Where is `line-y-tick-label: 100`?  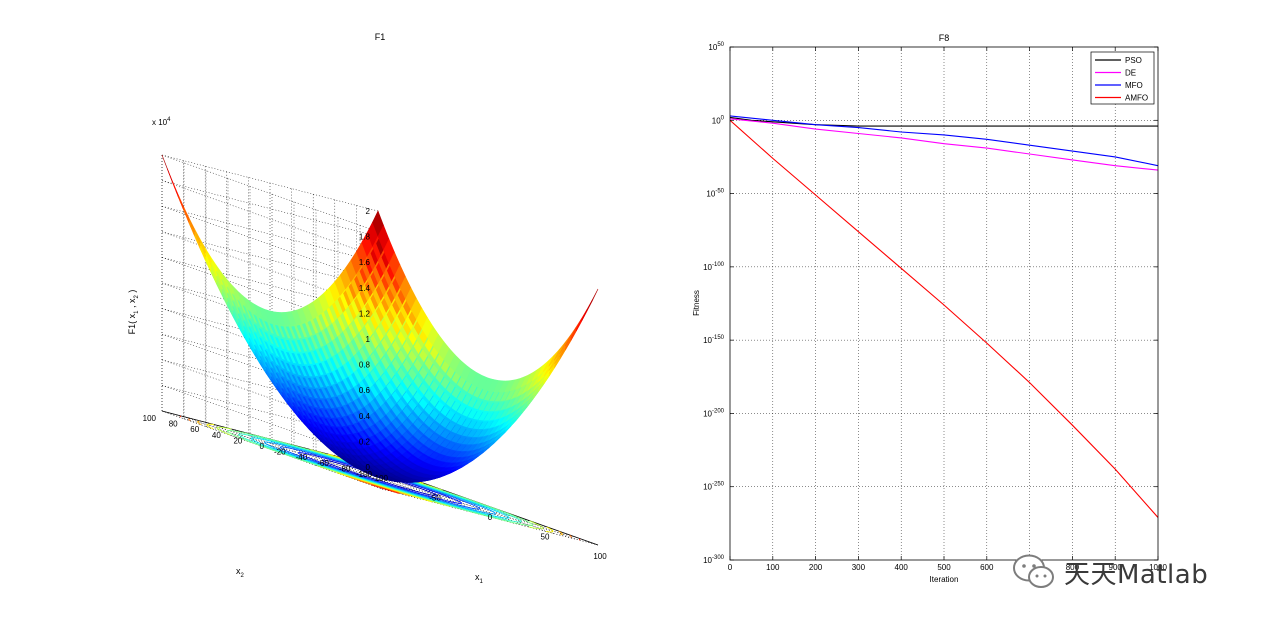
line-y-tick-label: 100 is located at coordinates (718, 120).